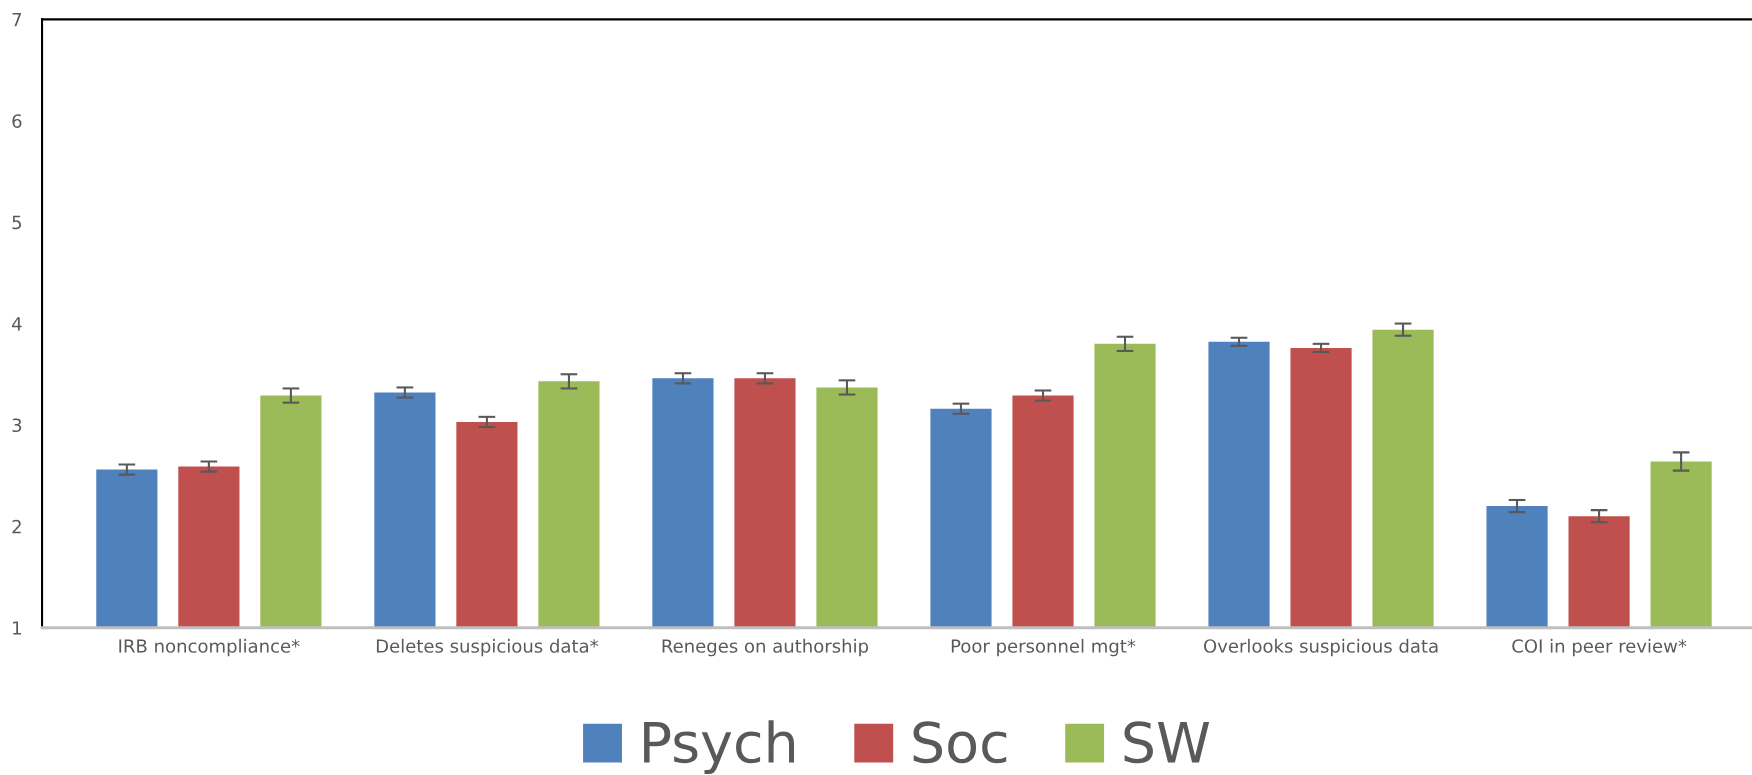 The image size is (1752, 775). I want to click on y-tick-label: 2, so click(16, 526).